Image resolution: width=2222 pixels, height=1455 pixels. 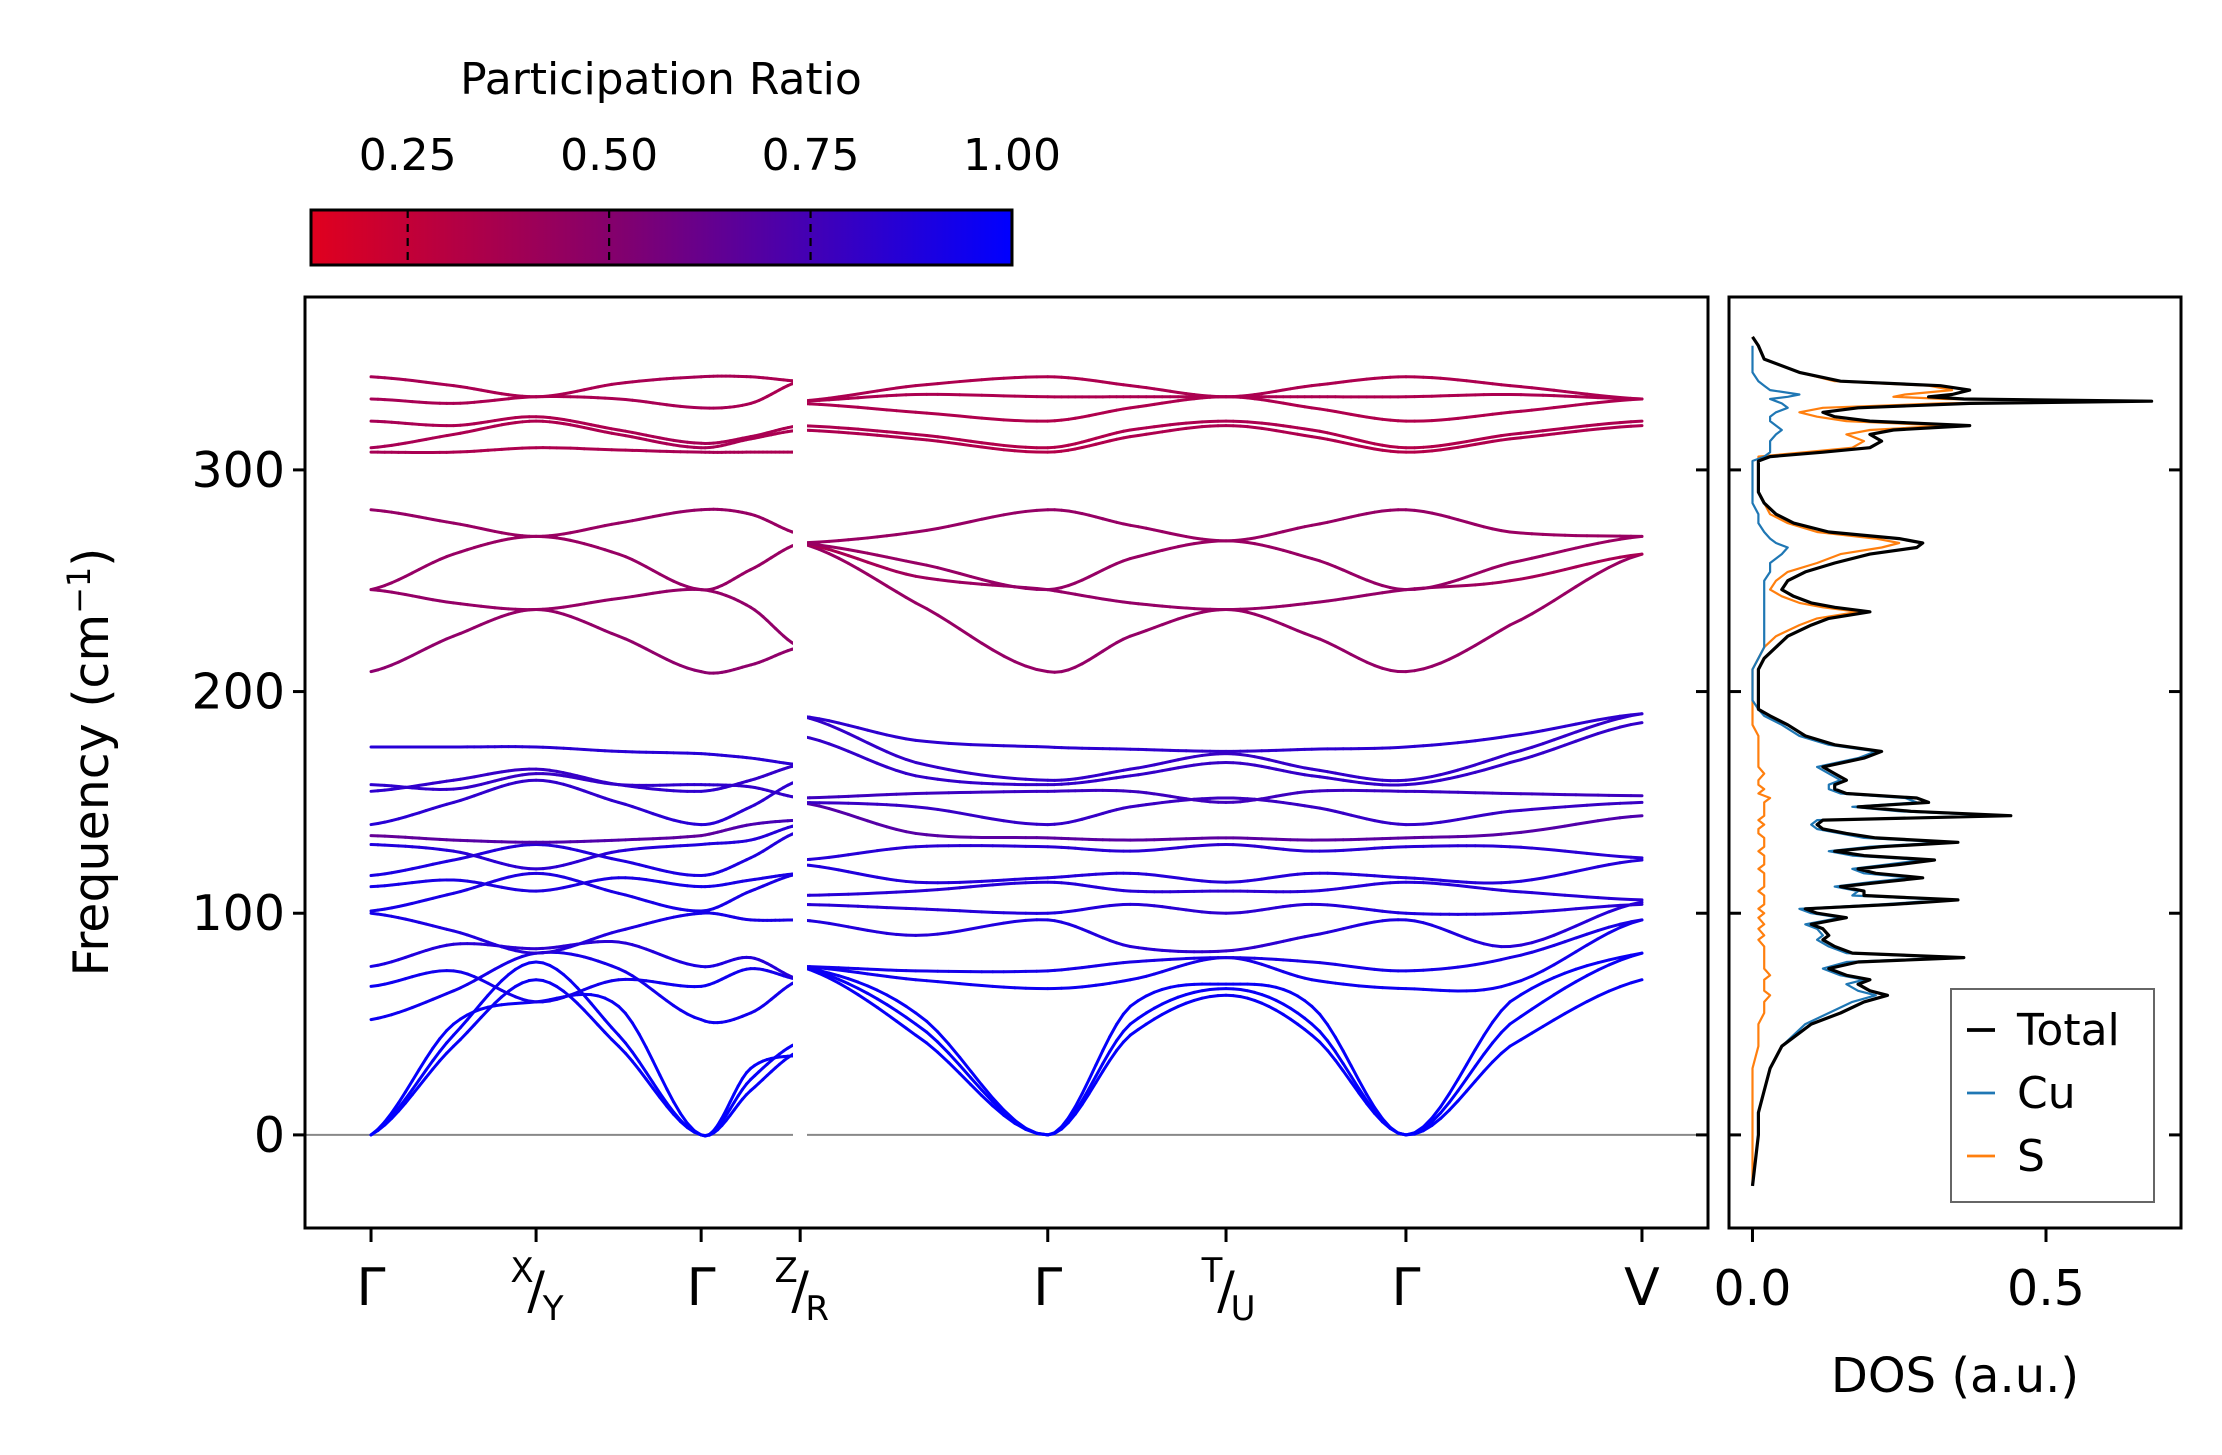 I want to click on legend-box, so click(x=2052, y=1095).